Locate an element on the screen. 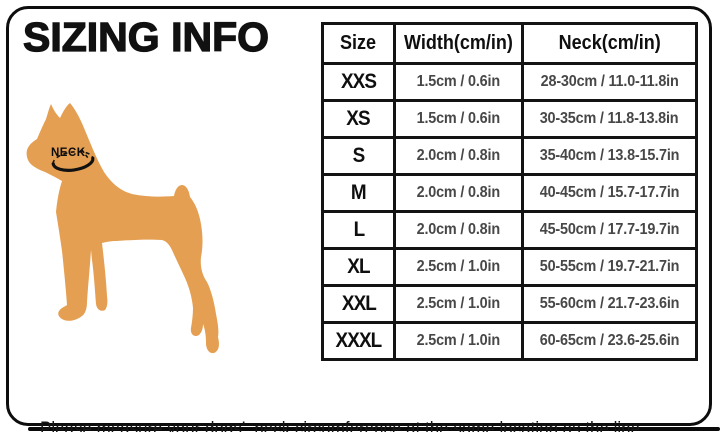 Image resolution: width=720 pixels, height=432 pixels. size-cell: S is located at coordinates (358, 156).